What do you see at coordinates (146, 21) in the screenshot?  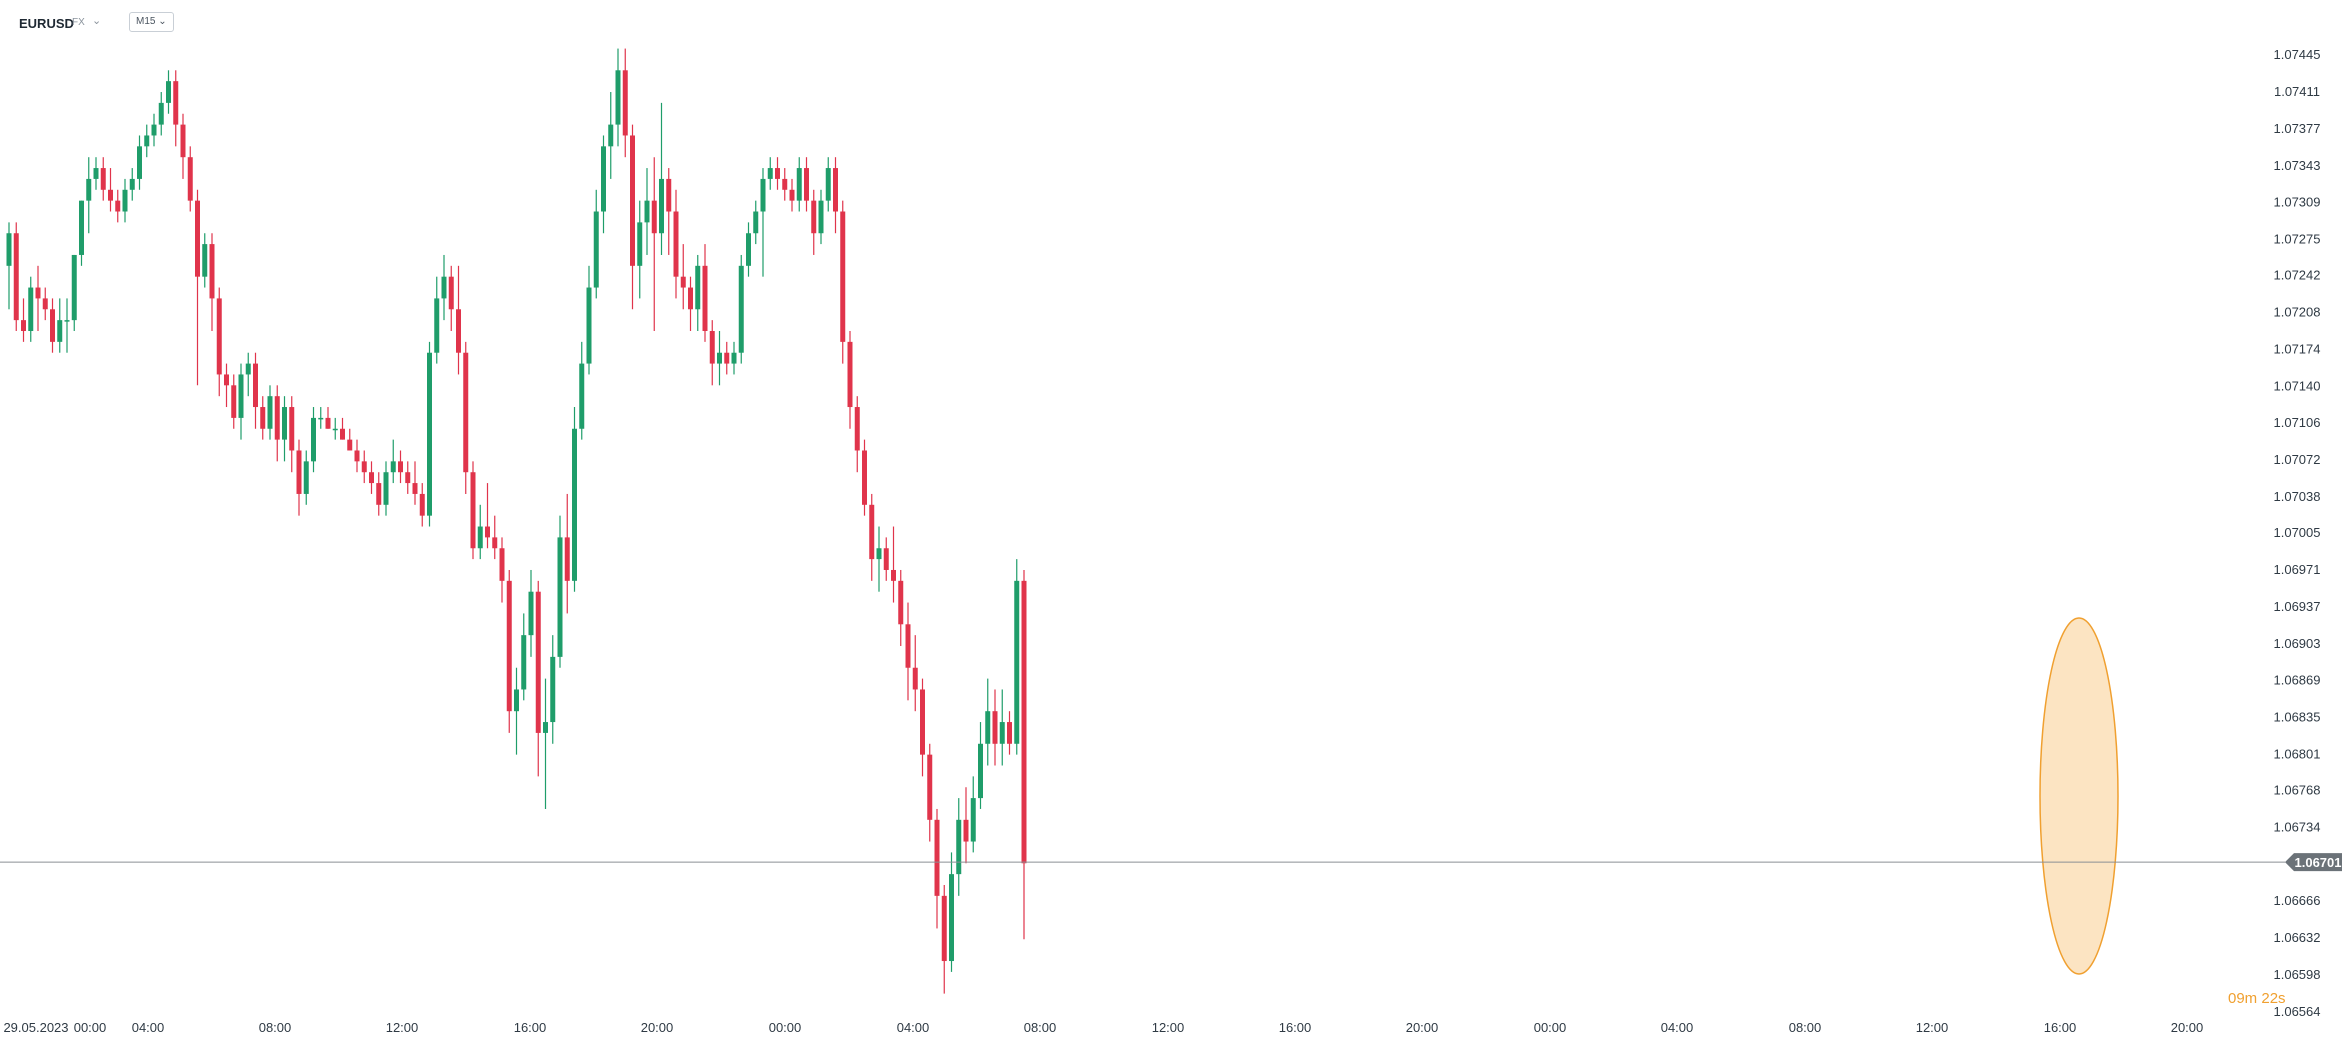 I see `timeframe-label: M15` at bounding box center [146, 21].